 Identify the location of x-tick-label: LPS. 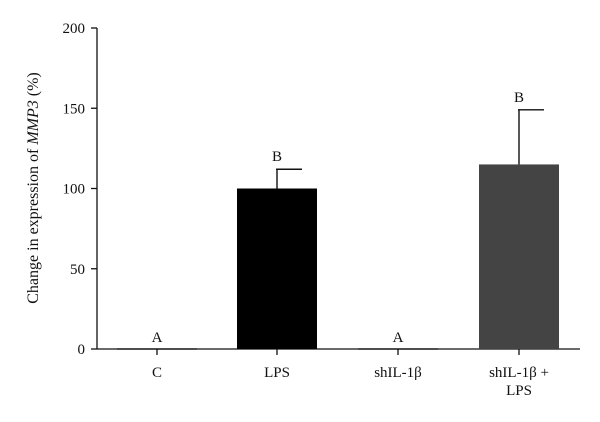
(277, 373).